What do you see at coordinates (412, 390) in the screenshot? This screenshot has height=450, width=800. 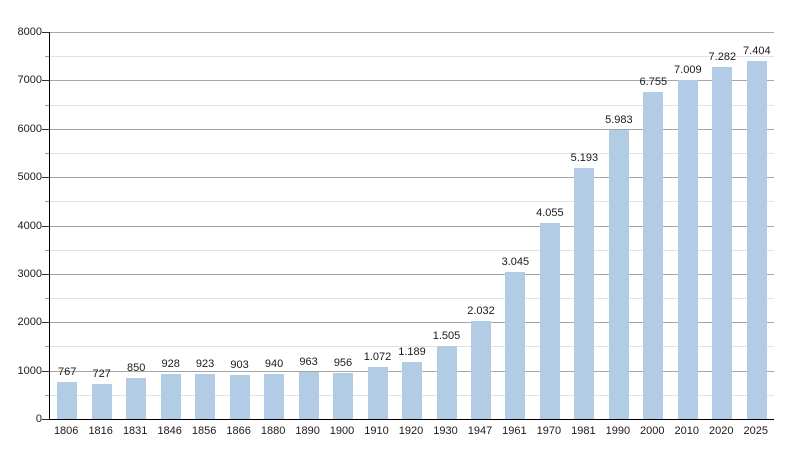 I see `bar-1920` at bounding box center [412, 390].